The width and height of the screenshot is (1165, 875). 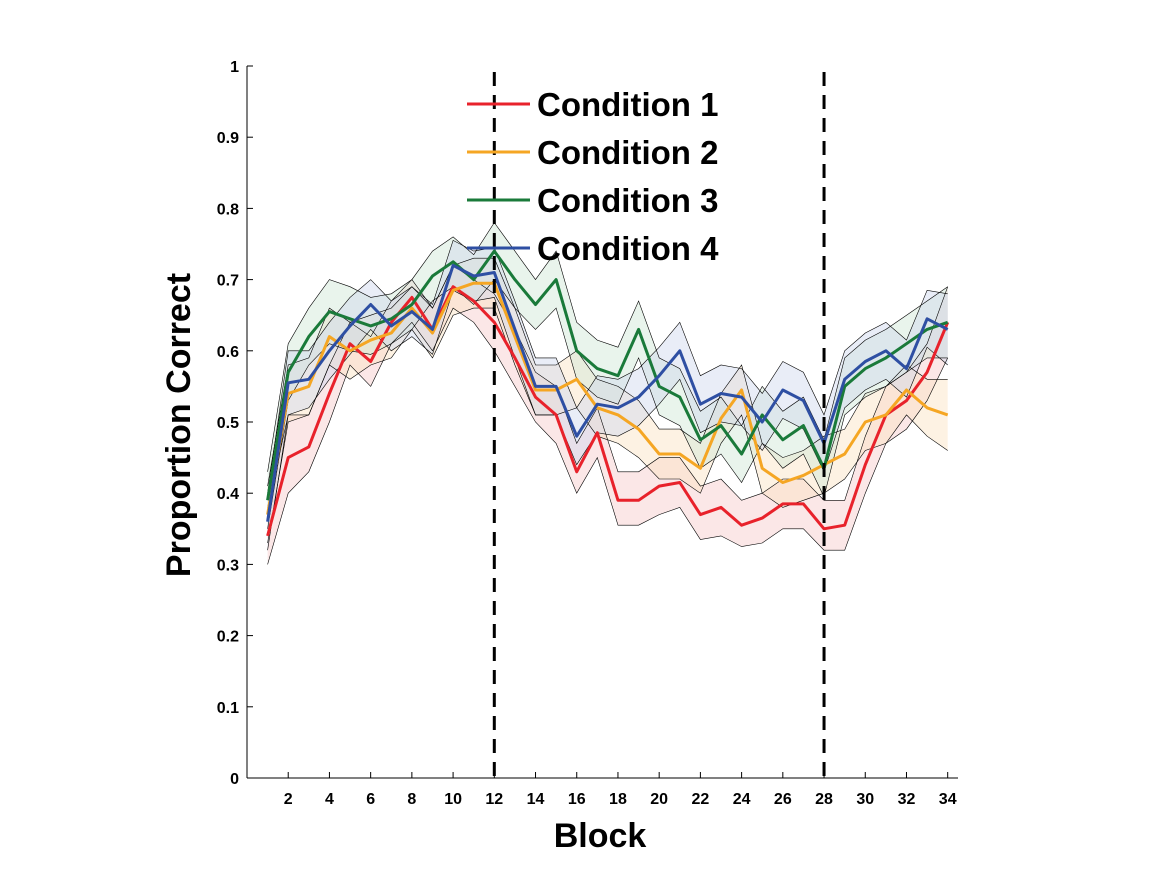 I want to click on x-tick-label: 18, so click(x=618, y=799).